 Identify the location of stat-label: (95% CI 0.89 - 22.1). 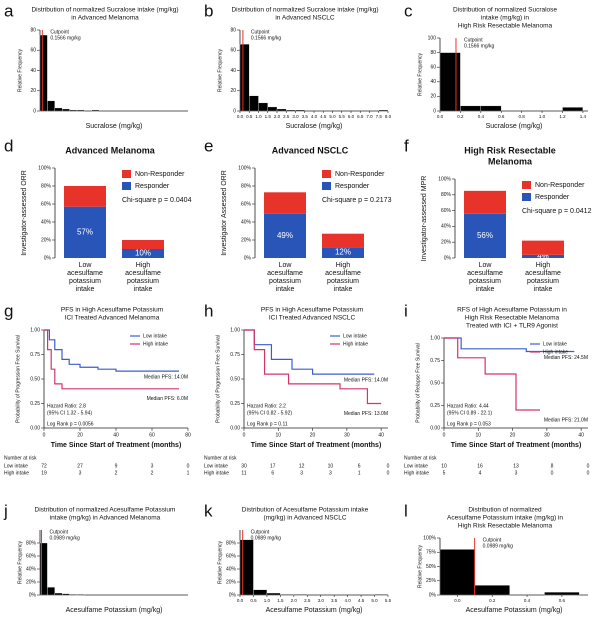
(469, 413).